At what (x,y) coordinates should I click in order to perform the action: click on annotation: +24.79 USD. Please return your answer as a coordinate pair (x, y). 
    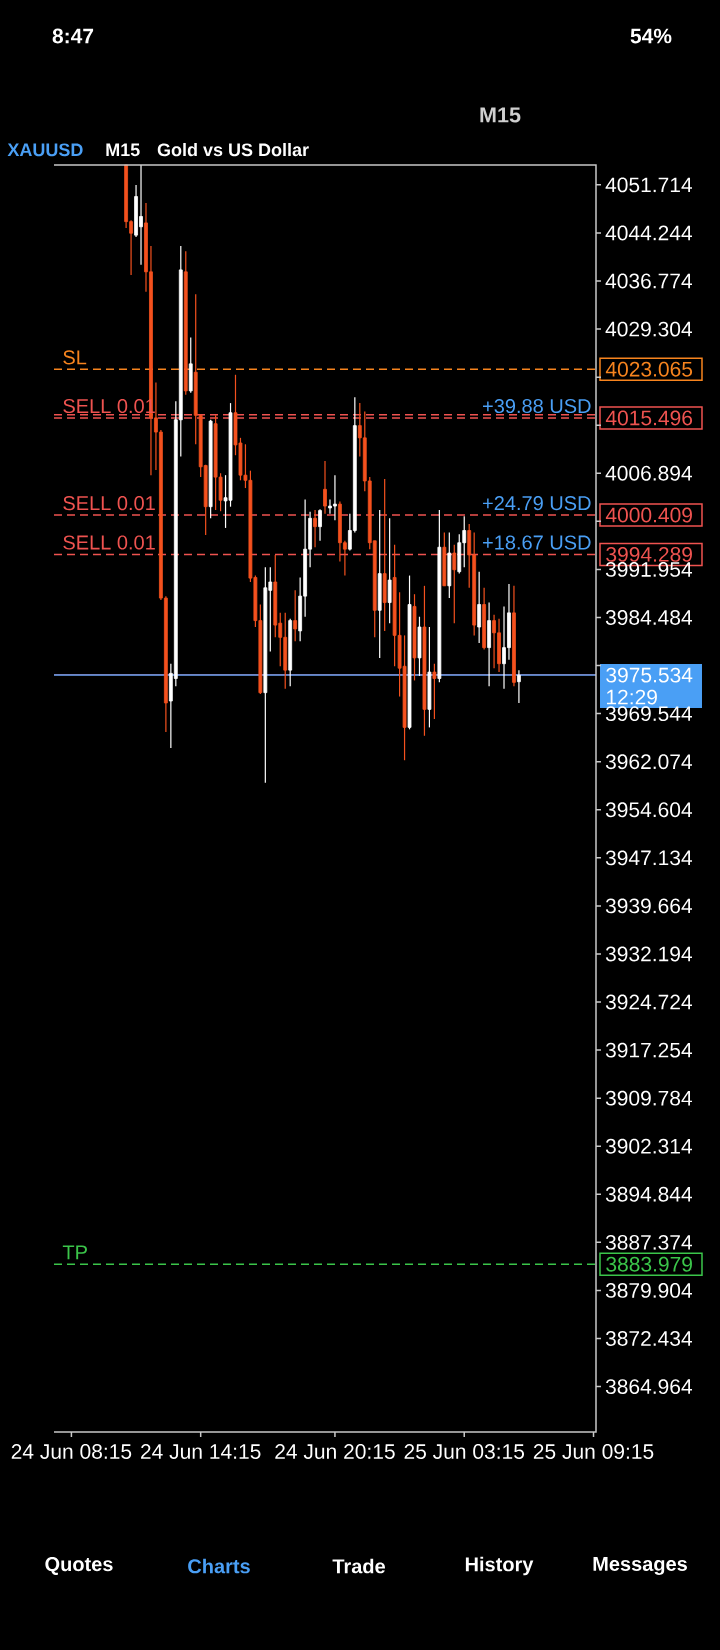
    Looking at the image, I should click on (537, 503).